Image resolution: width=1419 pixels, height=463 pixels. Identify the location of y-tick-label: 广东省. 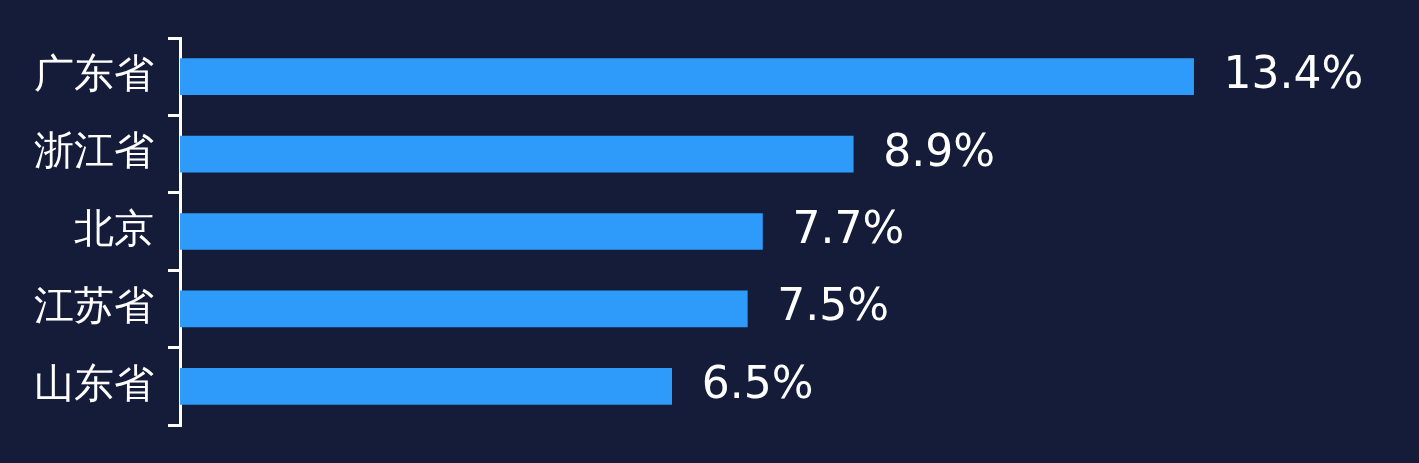
(94, 73).